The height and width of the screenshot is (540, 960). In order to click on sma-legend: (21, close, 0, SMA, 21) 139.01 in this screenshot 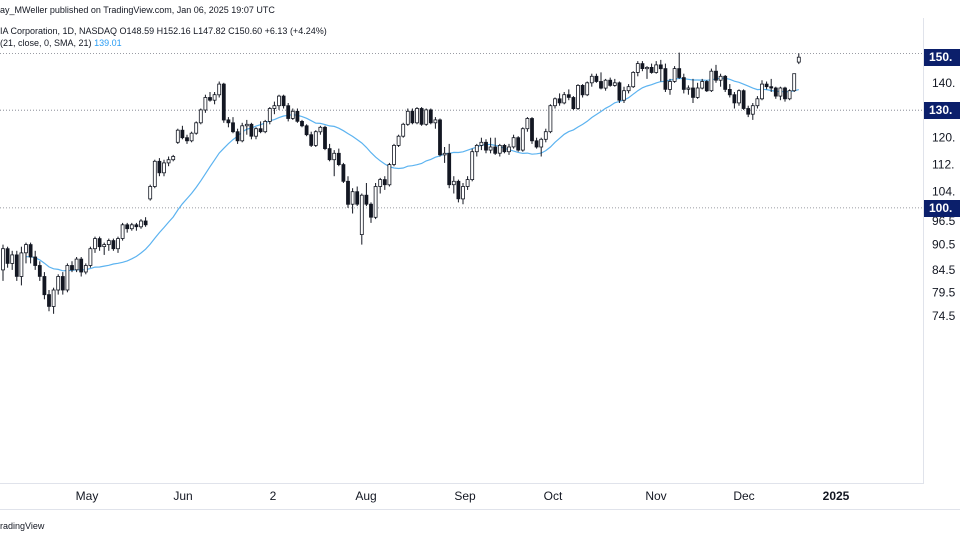, I will do `click(61, 43)`.